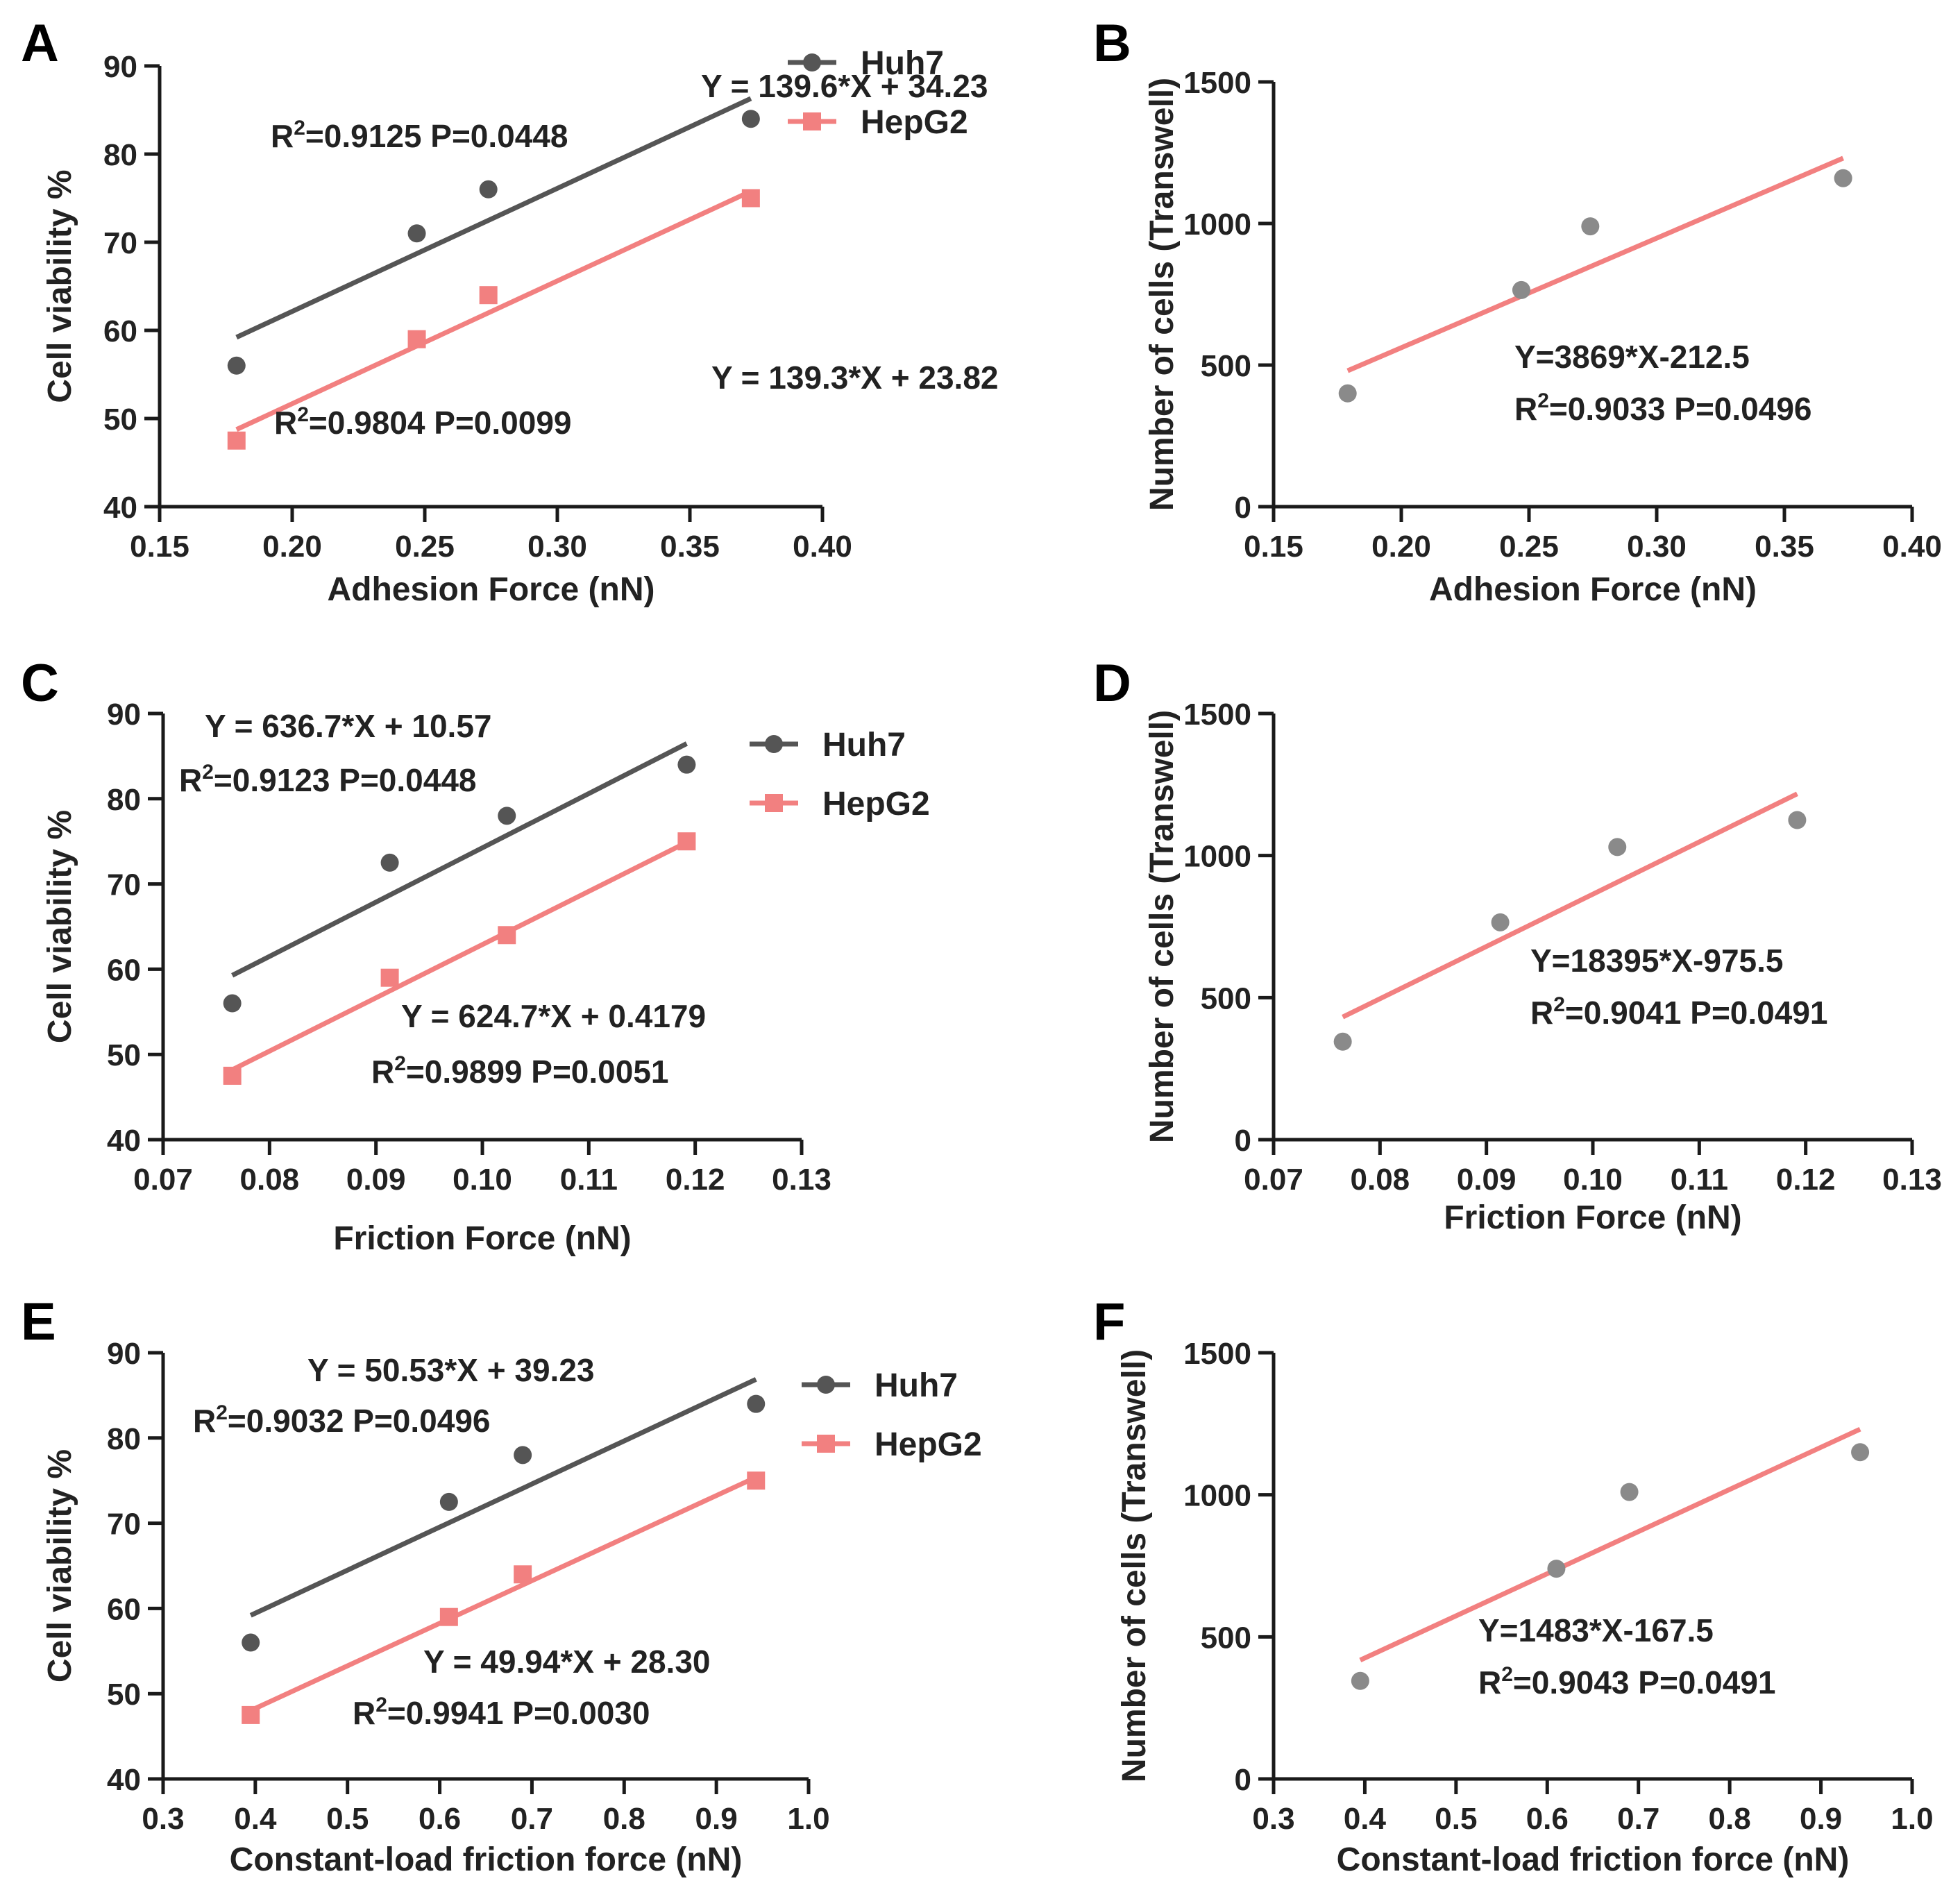  Describe the element at coordinates (695, 1180) in the screenshot. I see `x-tick-label: 0.12` at that location.